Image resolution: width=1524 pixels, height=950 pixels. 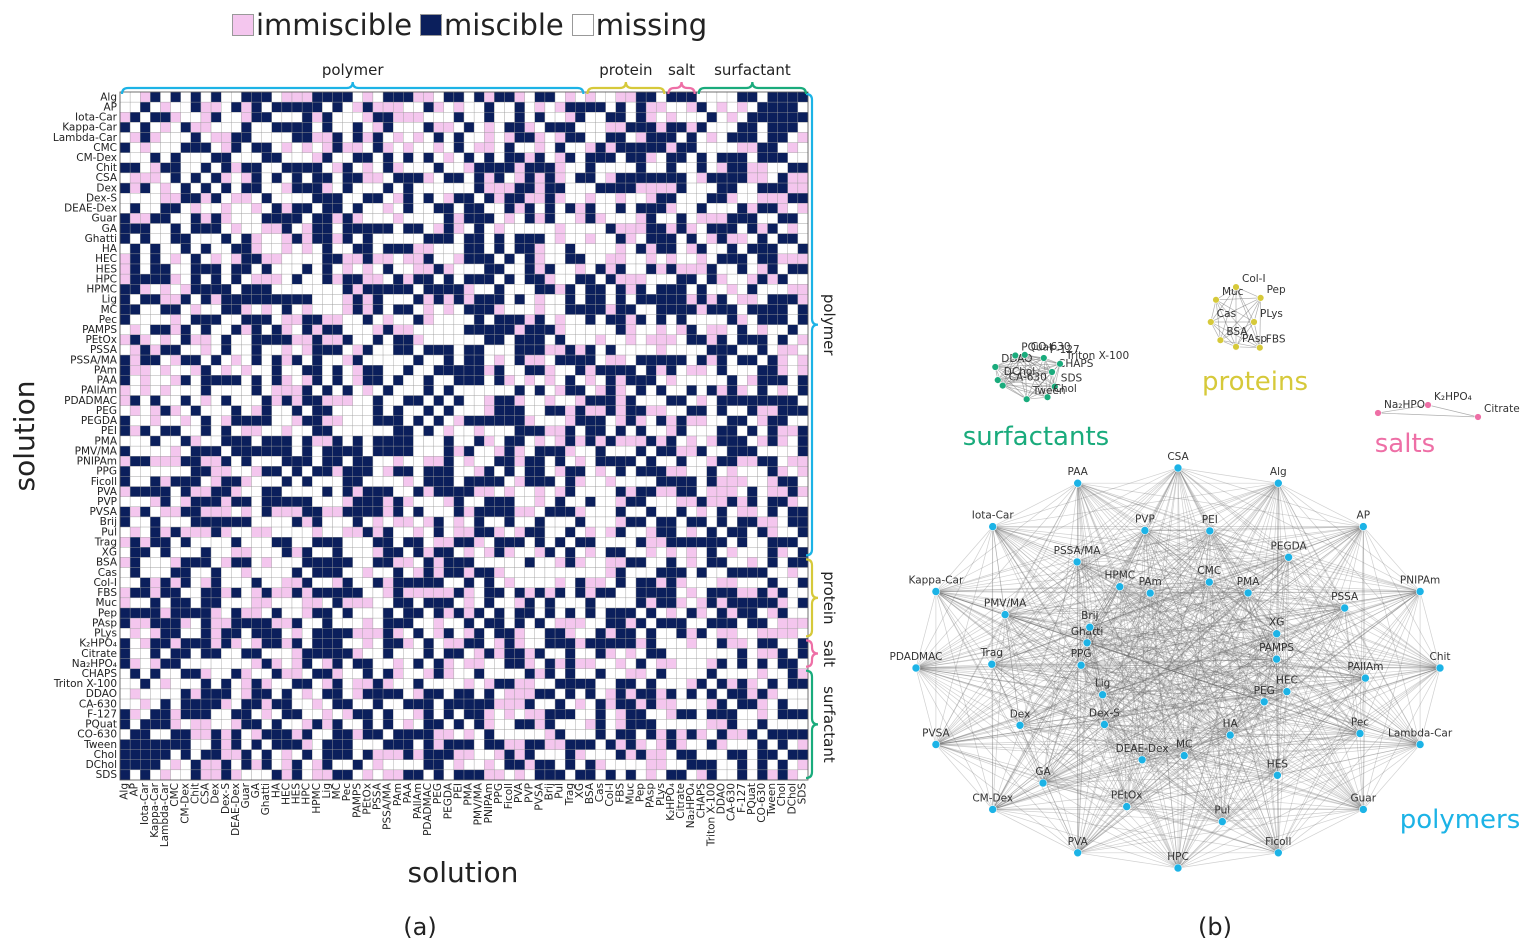 I want to click on heatmap-row-label: DEAE-Dex, so click(x=90, y=209).